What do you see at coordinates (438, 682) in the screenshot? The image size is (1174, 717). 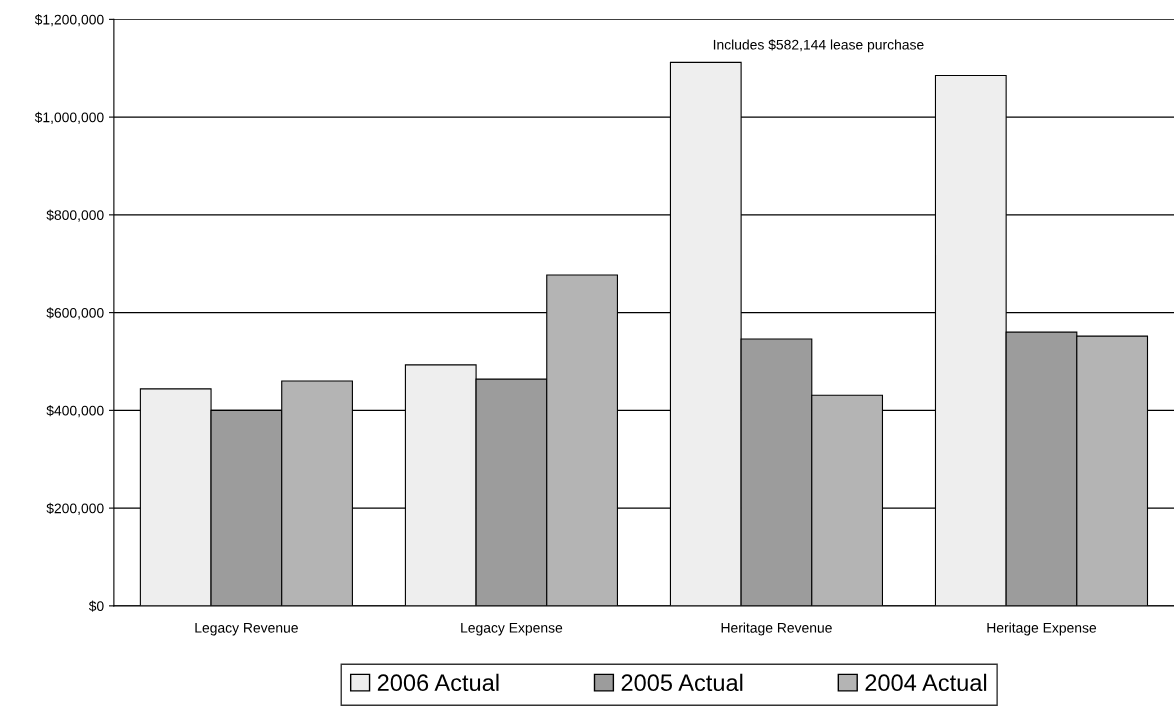 I see `legend-label: 2006 Actual` at bounding box center [438, 682].